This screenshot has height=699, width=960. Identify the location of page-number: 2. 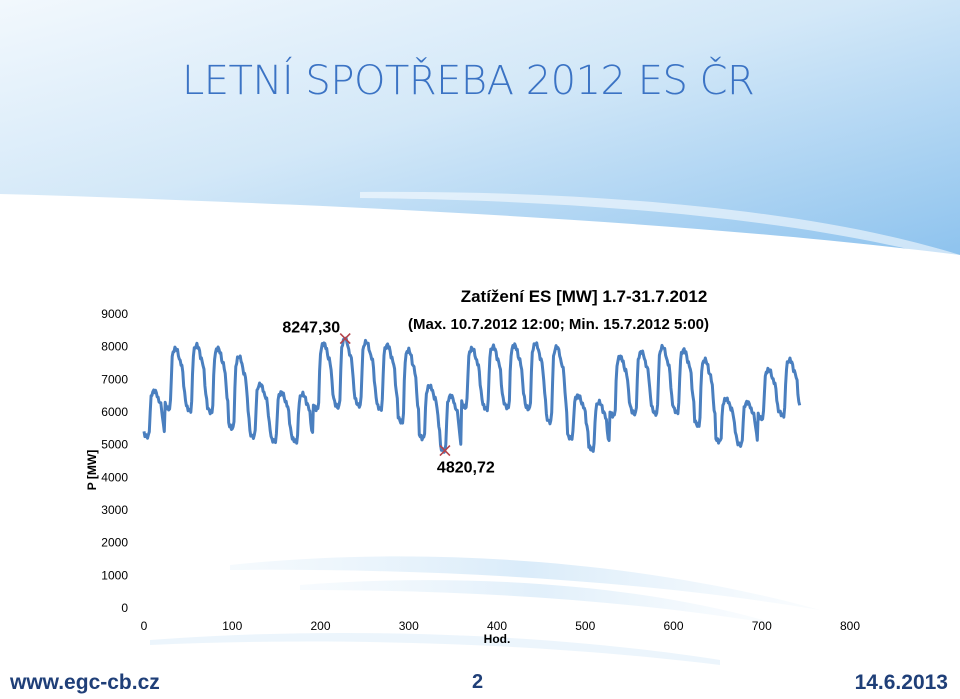
(478, 682).